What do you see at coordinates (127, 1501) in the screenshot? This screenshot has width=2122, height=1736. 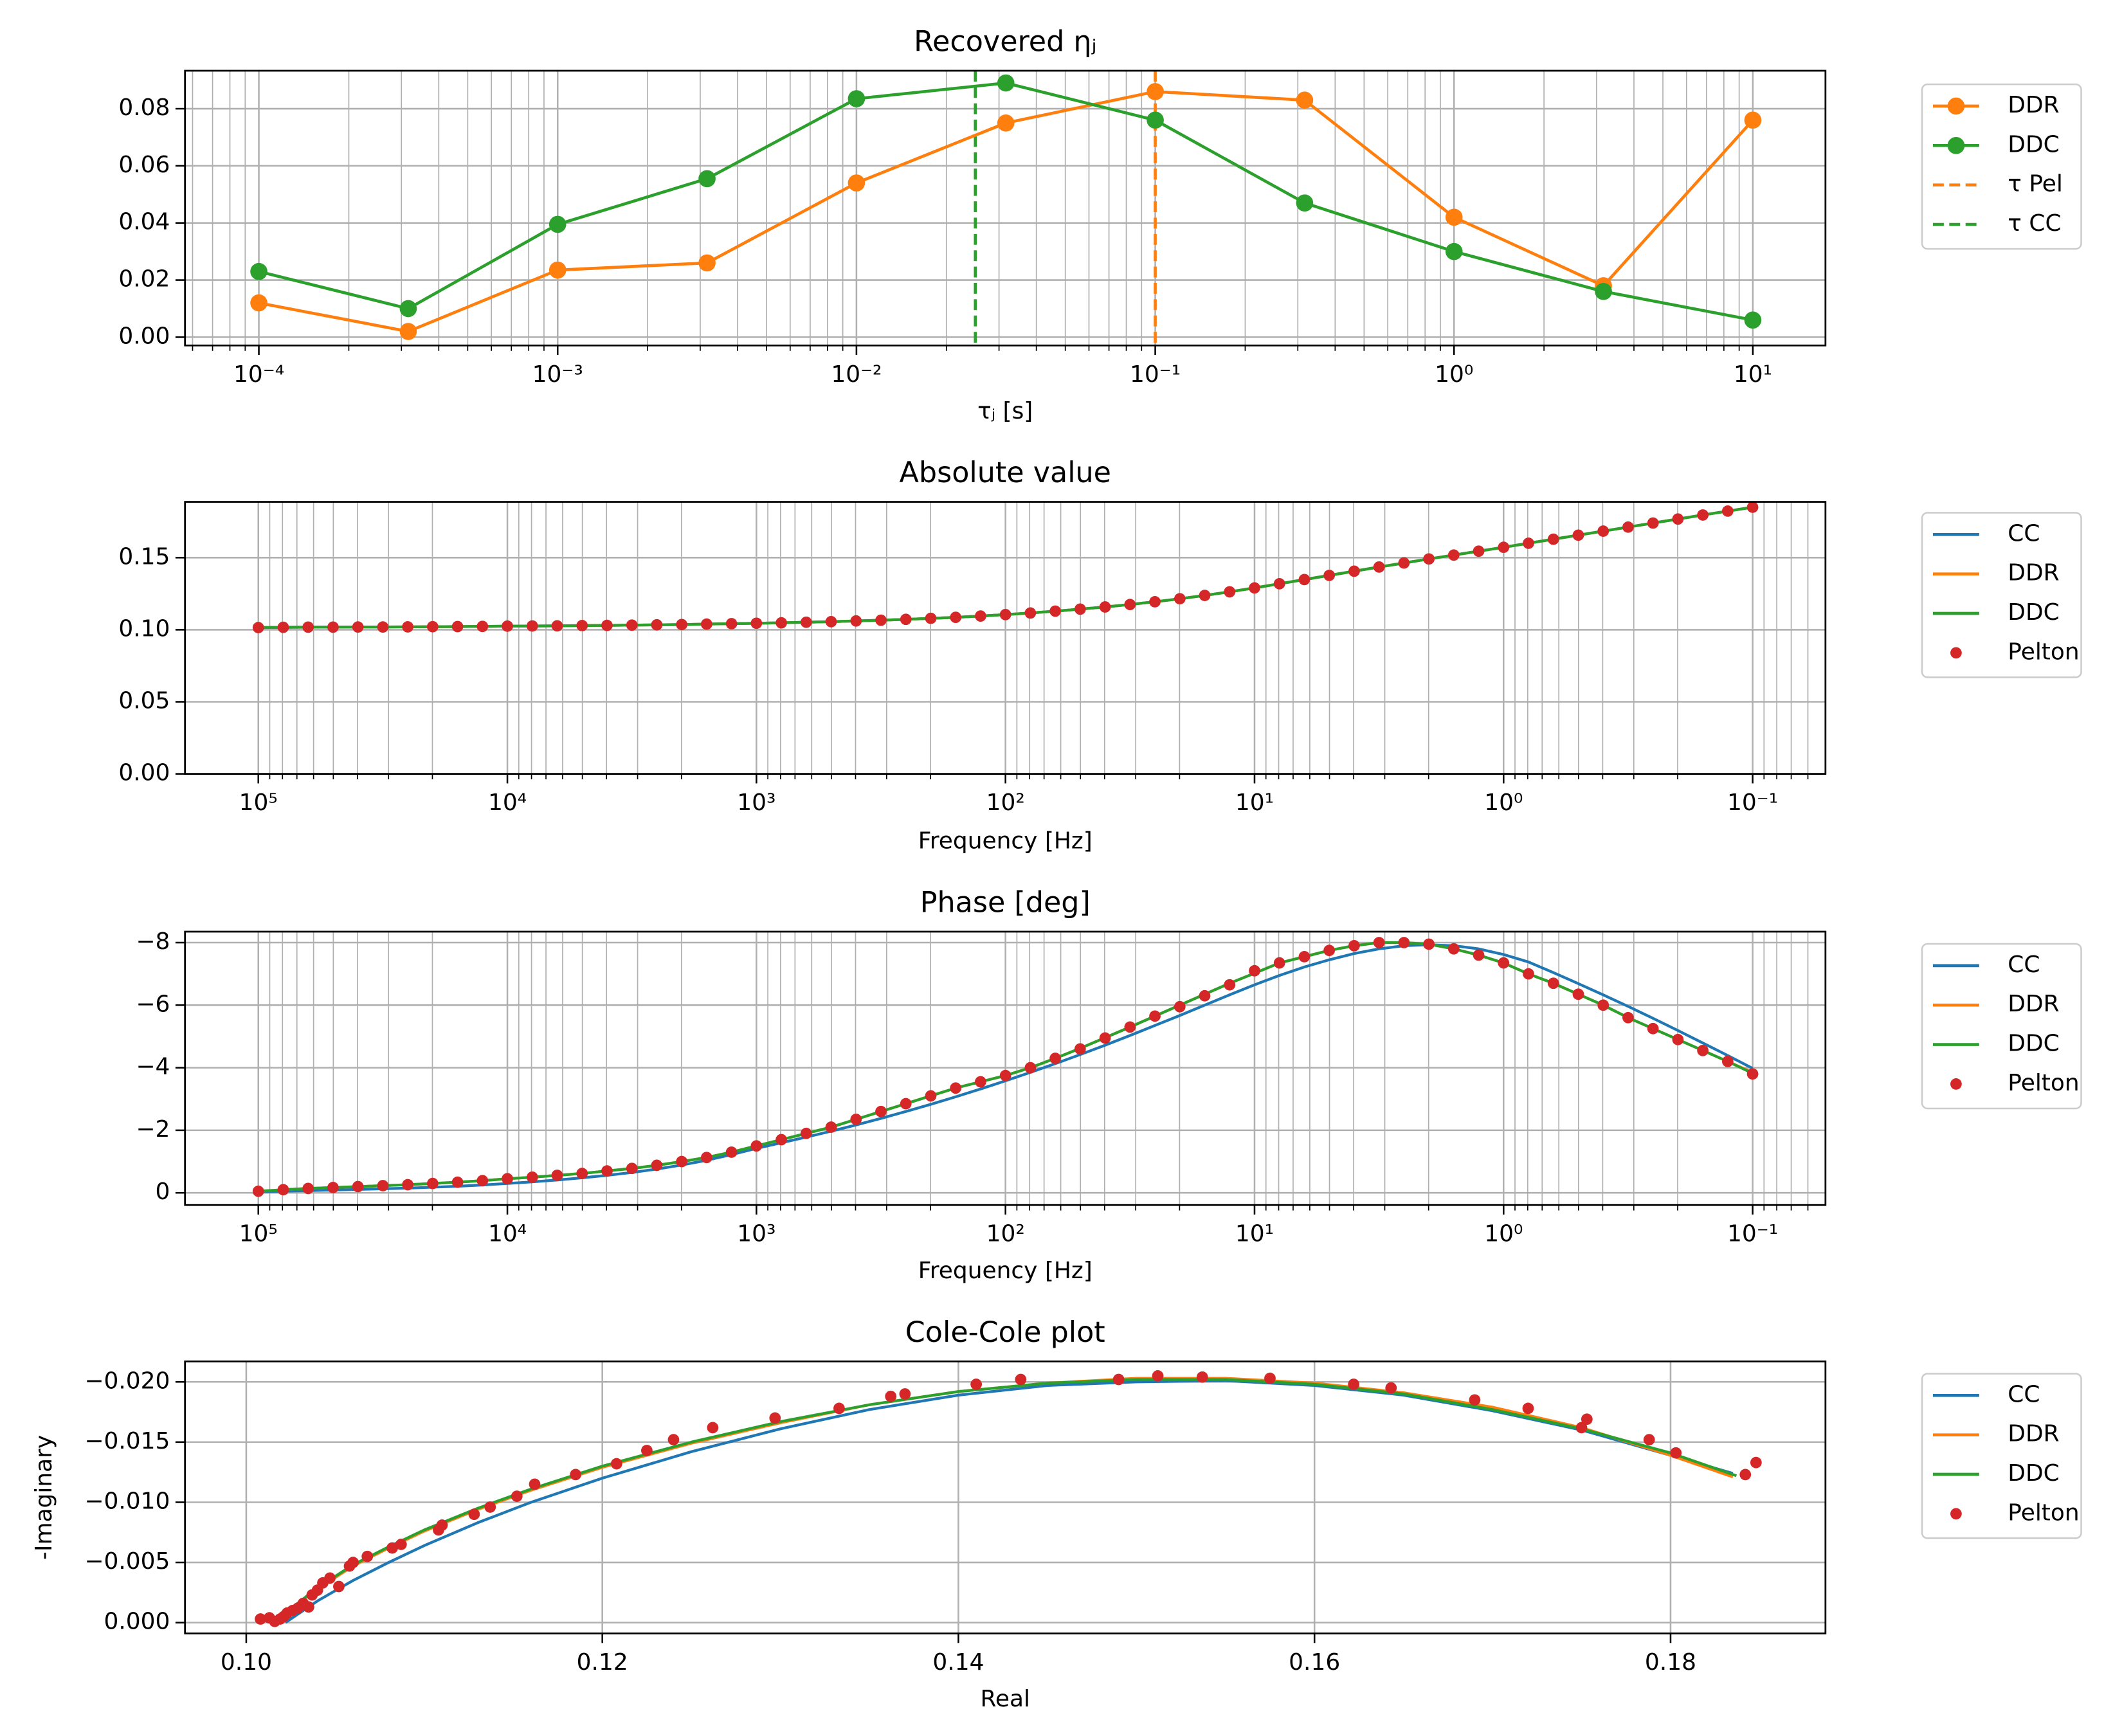 I see `y-tick-label: −0.010` at bounding box center [127, 1501].